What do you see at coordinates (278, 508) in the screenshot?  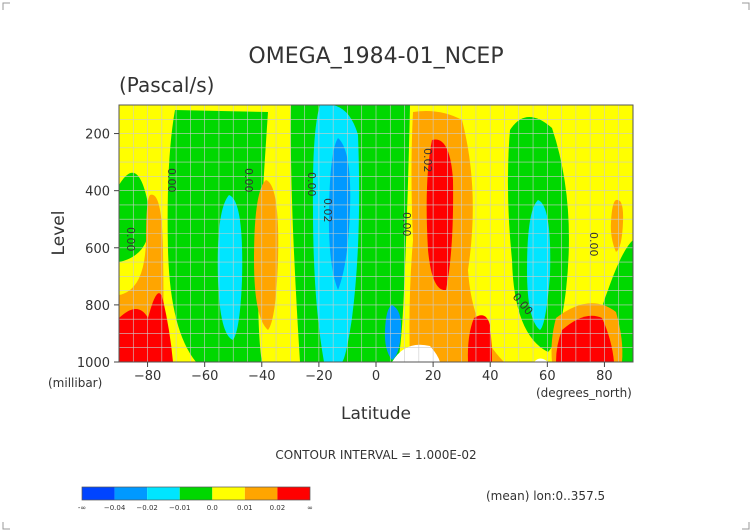 I see `legend-label: 0.02` at bounding box center [278, 508].